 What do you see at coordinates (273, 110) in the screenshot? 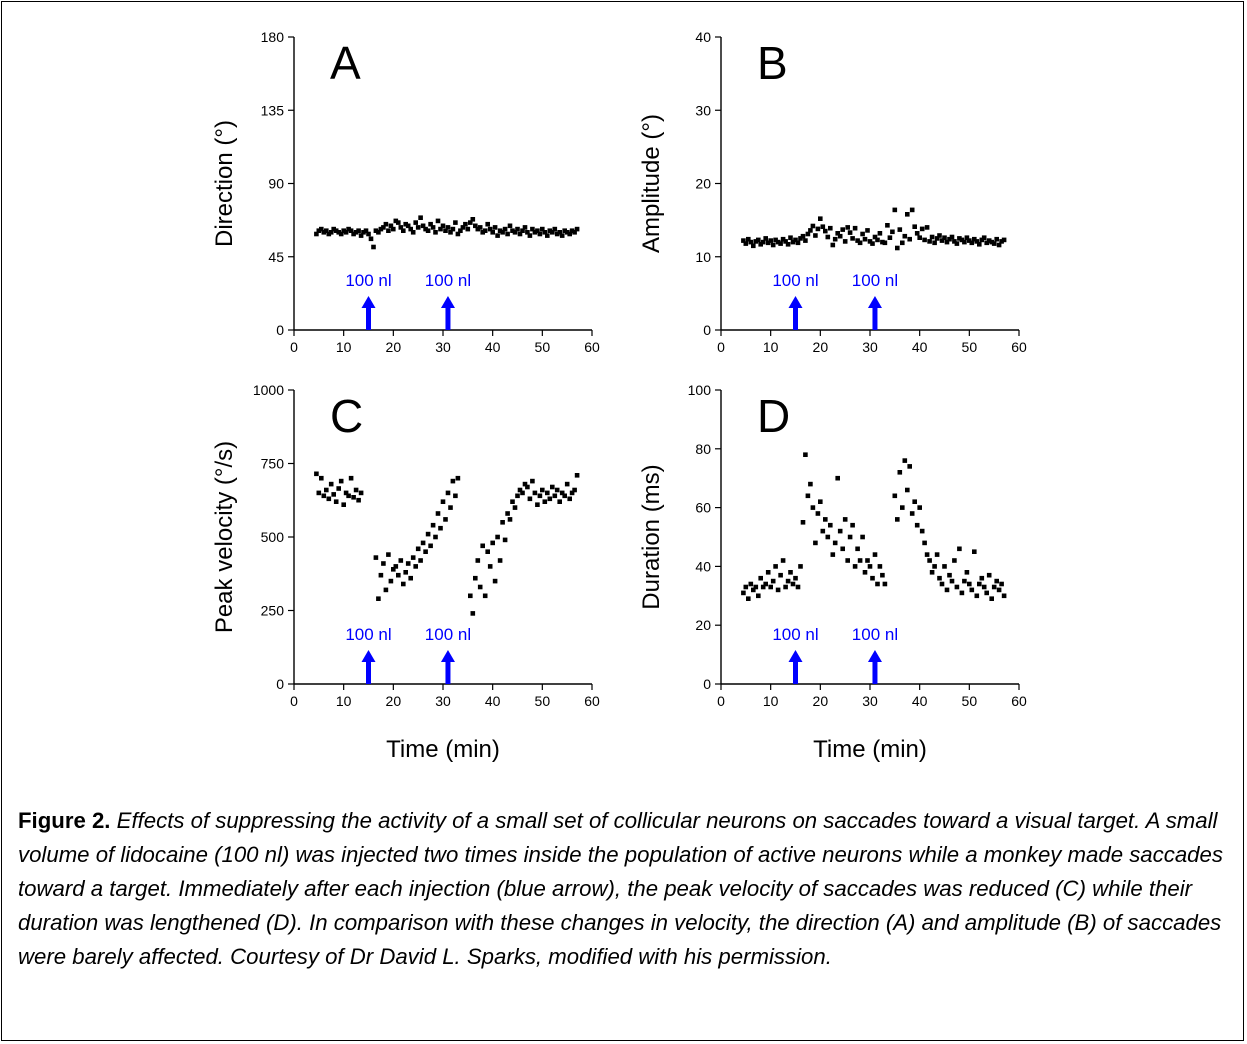
I see `y-tick-label: 135` at bounding box center [273, 110].